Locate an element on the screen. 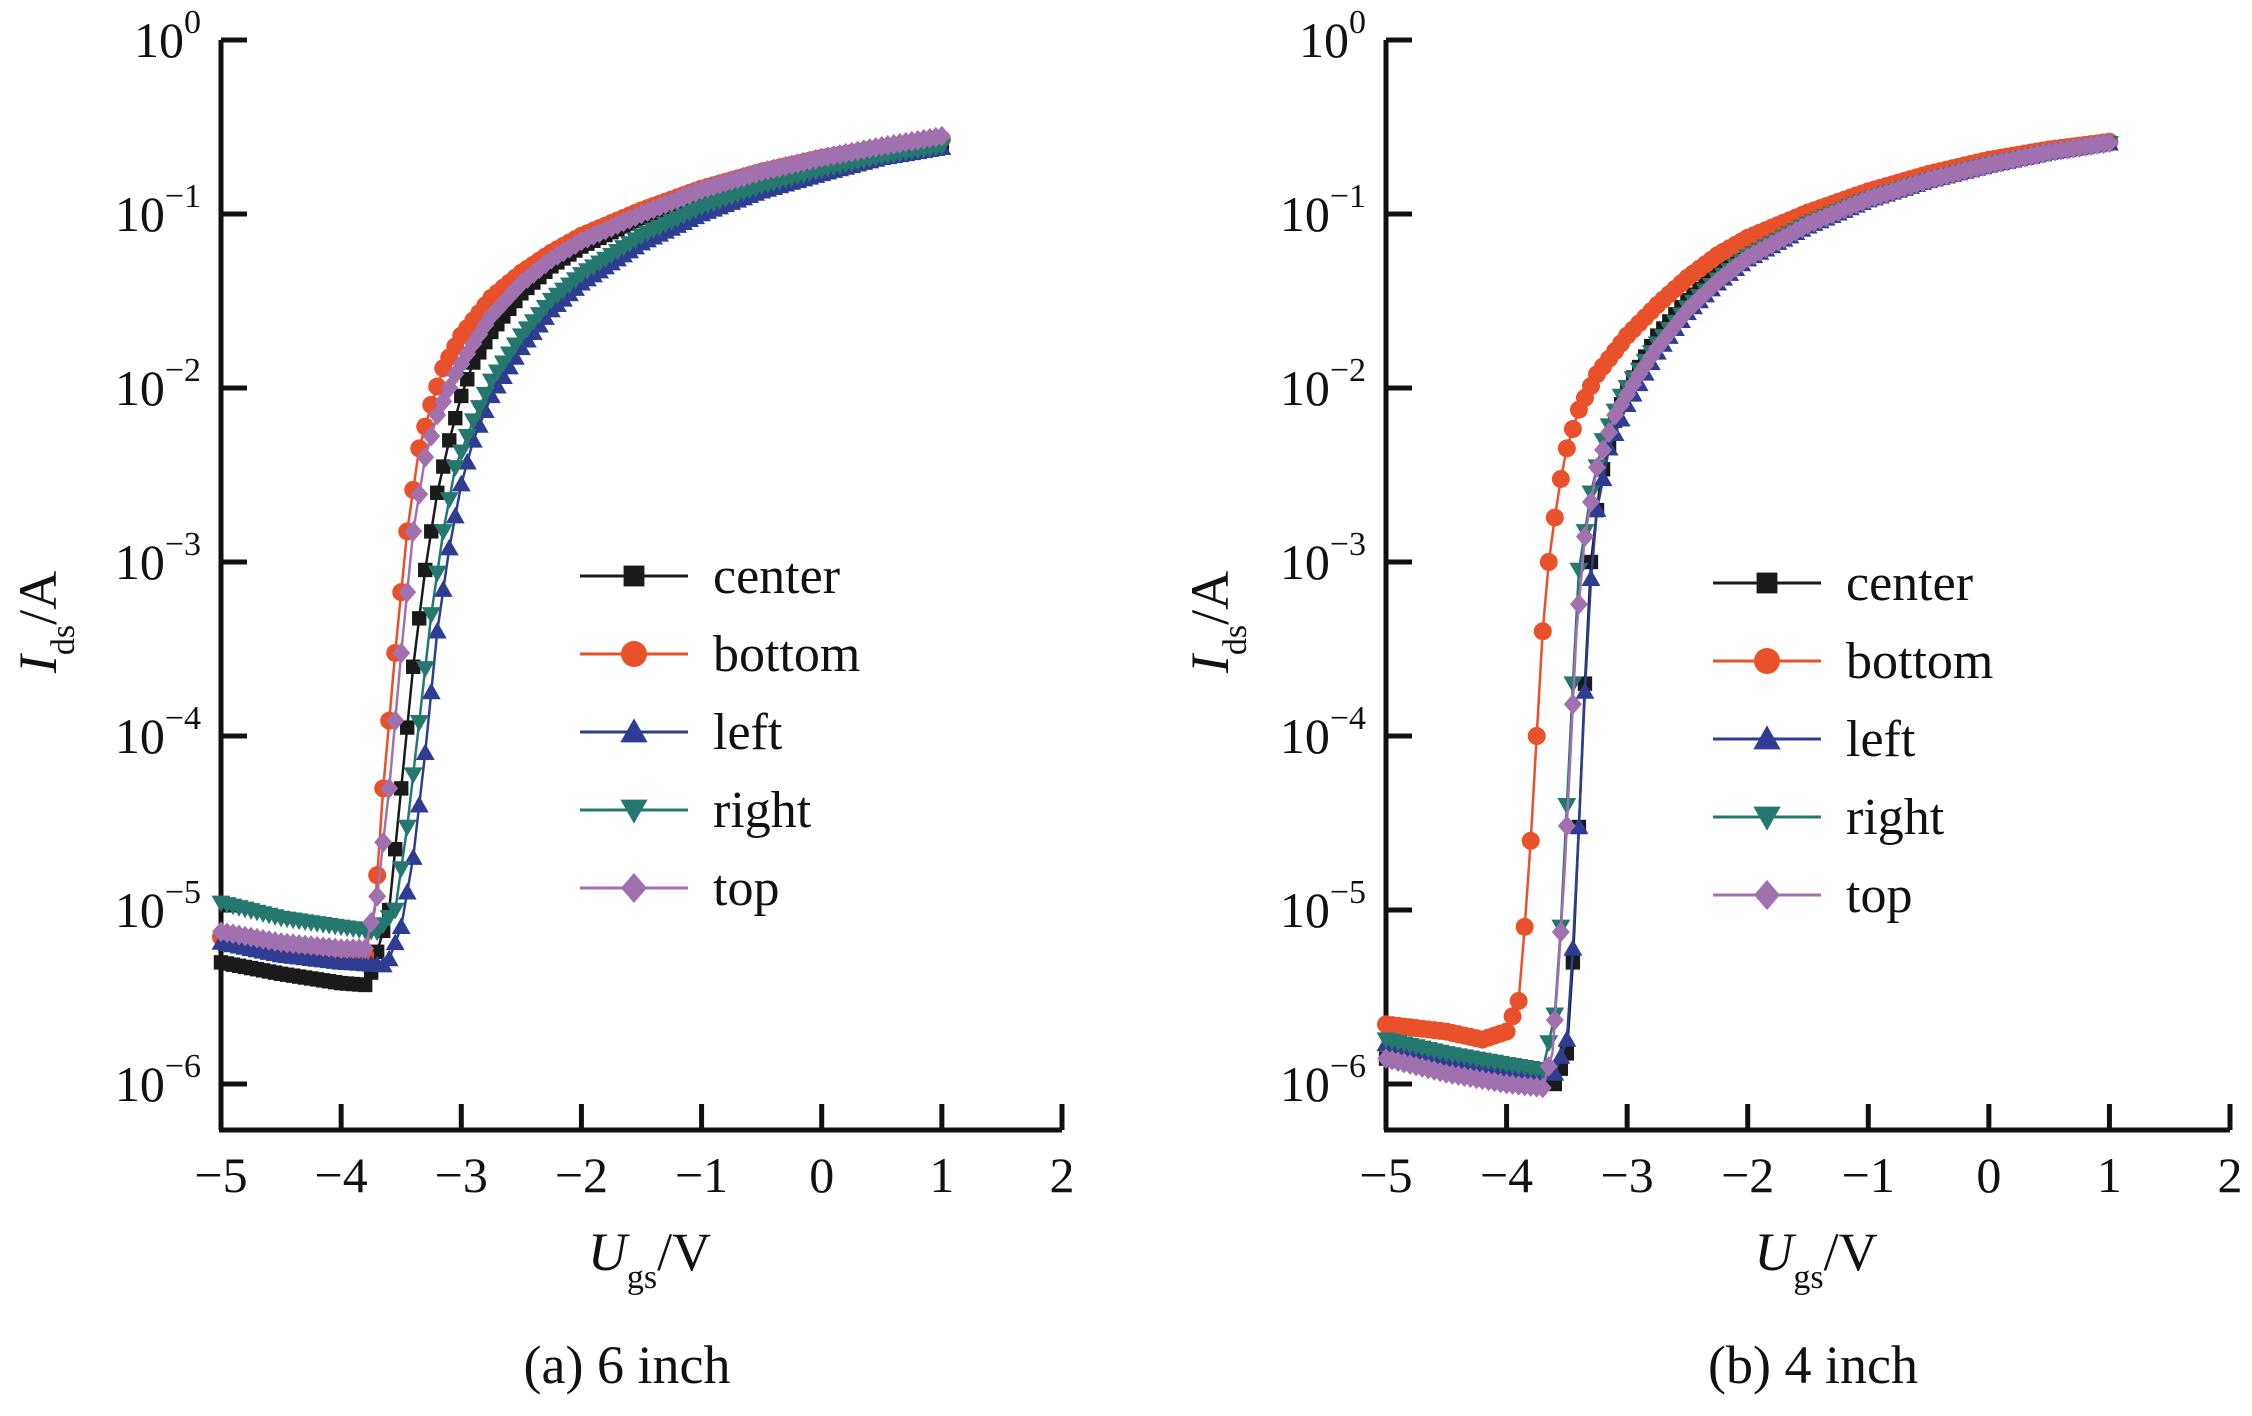 This screenshot has height=1416, width=2252. x-tick-label: −3 is located at coordinates (1627, 1175).